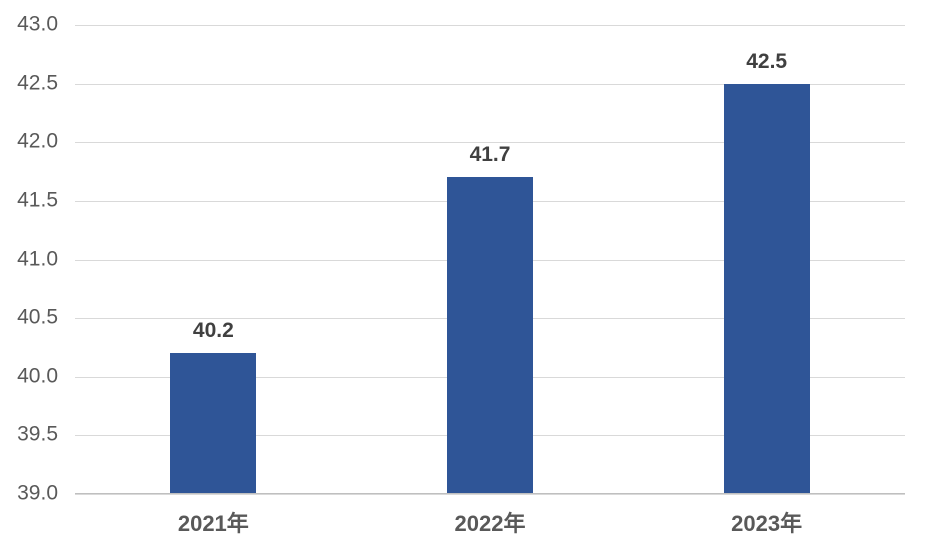 The width and height of the screenshot is (925, 551). What do you see at coordinates (37, 317) in the screenshot?
I see `y-axis-tick-label: 40.5` at bounding box center [37, 317].